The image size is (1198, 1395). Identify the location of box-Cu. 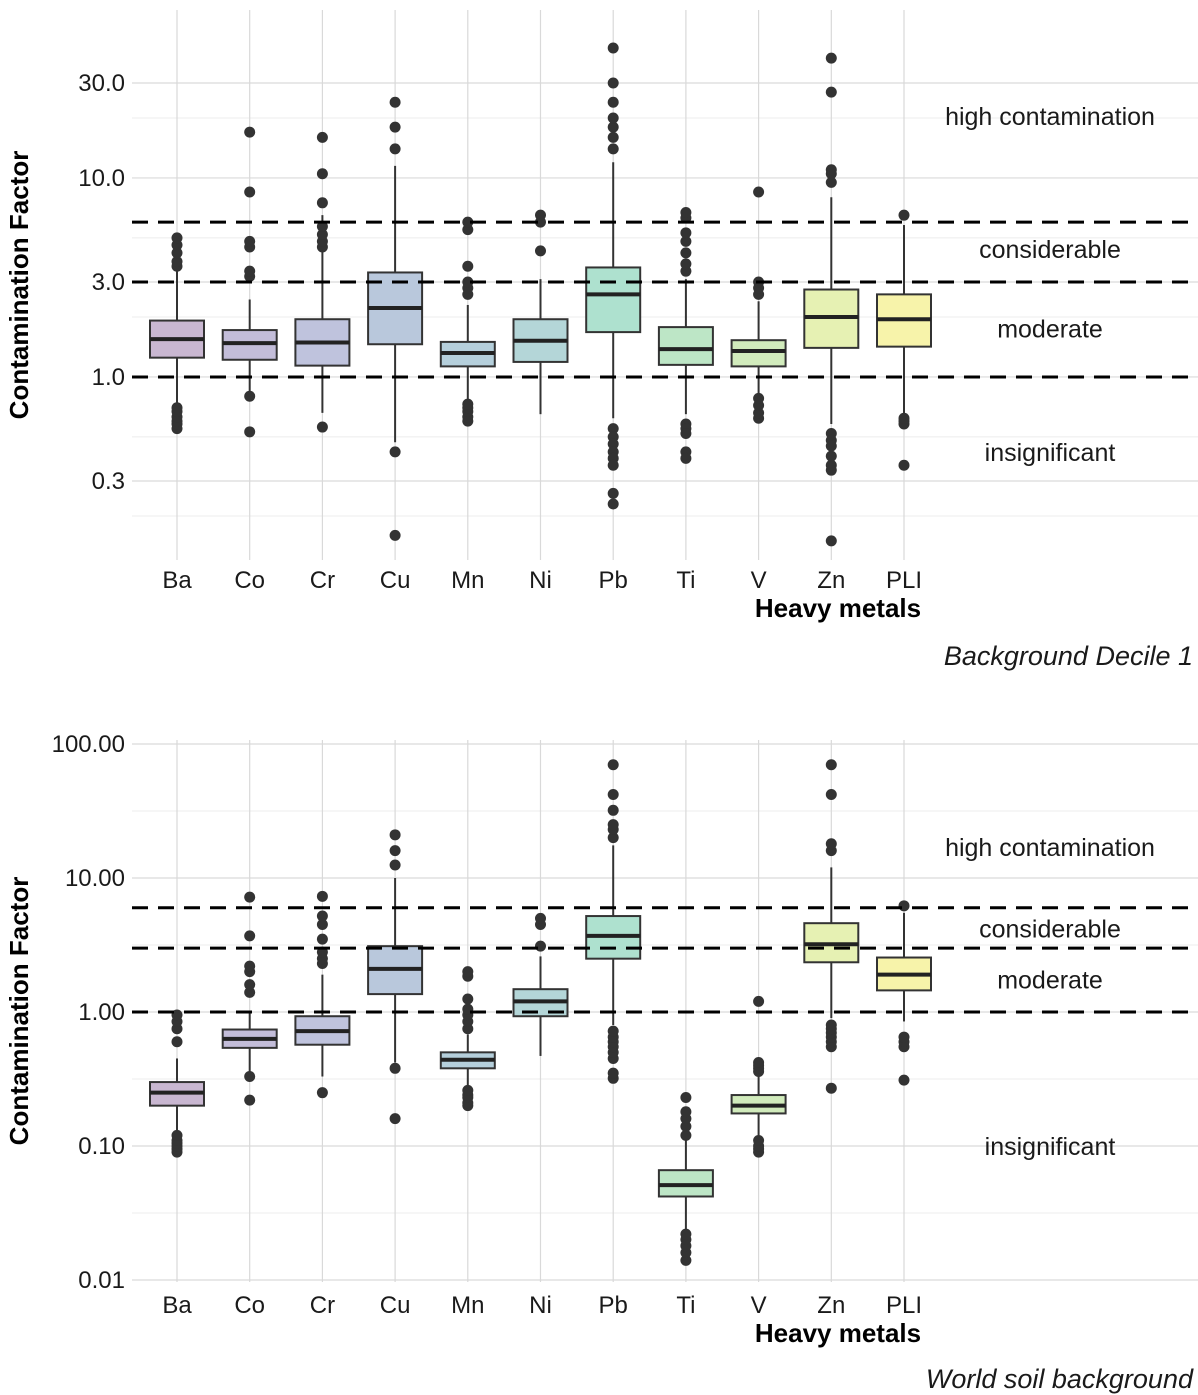
(395, 318).